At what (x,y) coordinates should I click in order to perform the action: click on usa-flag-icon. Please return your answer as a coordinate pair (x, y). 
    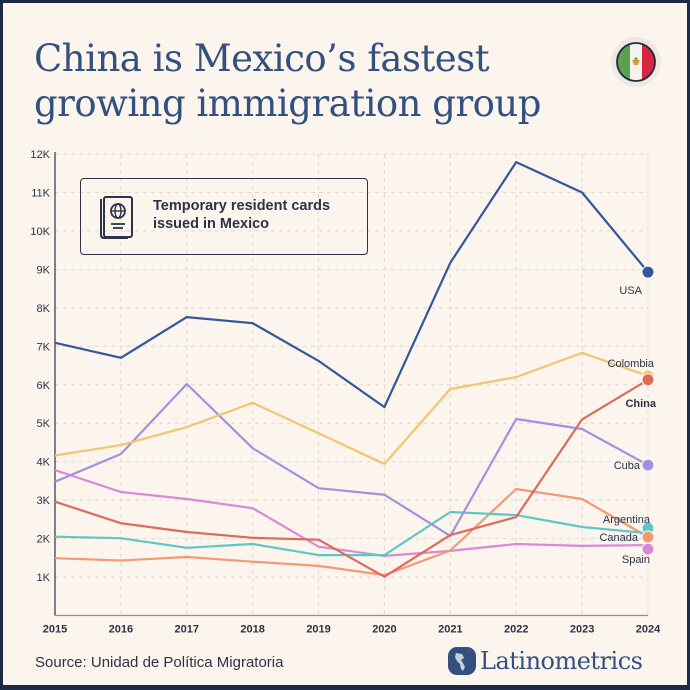
    Looking at the image, I should click on (648, 272).